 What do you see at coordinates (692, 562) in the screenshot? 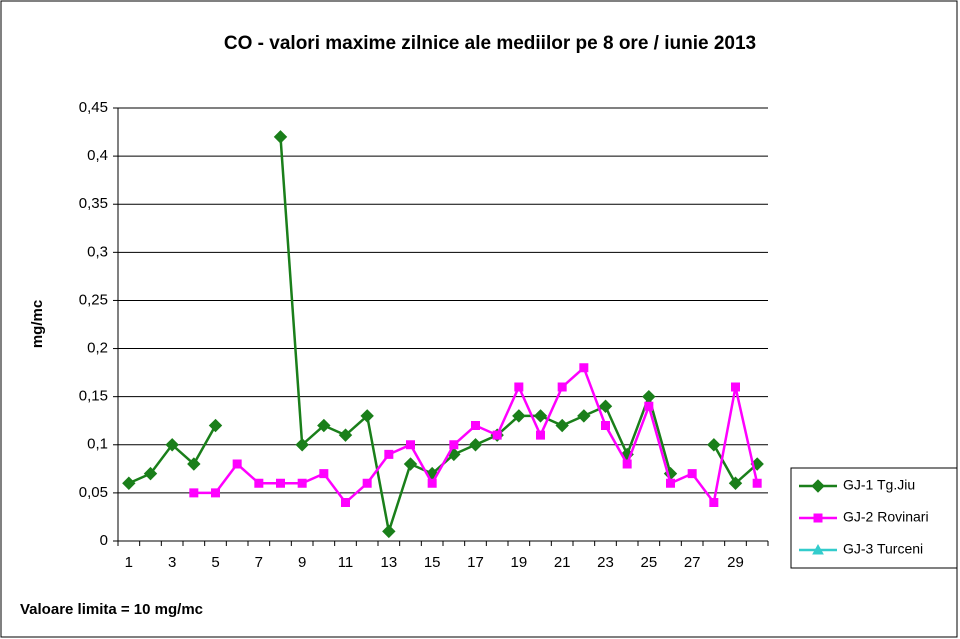
I see `x-tick-label: 27` at bounding box center [692, 562].